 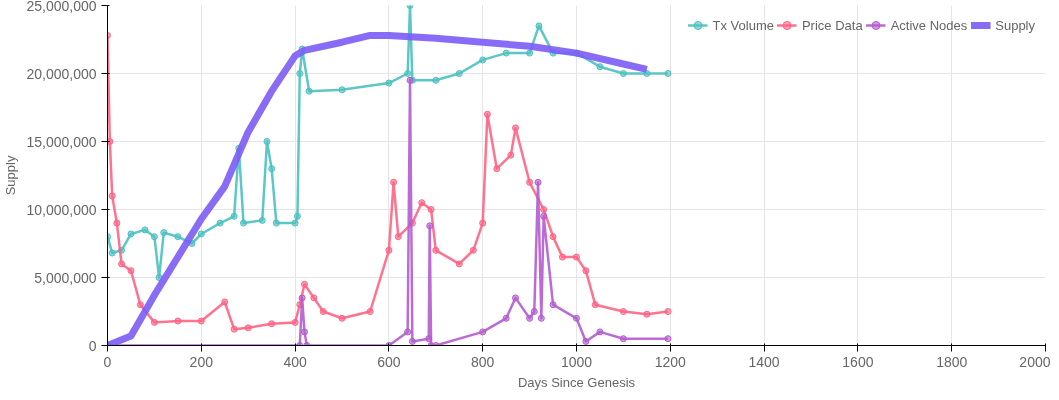 I want to click on y-tick-label: 5,000,000, so click(x=65, y=277).